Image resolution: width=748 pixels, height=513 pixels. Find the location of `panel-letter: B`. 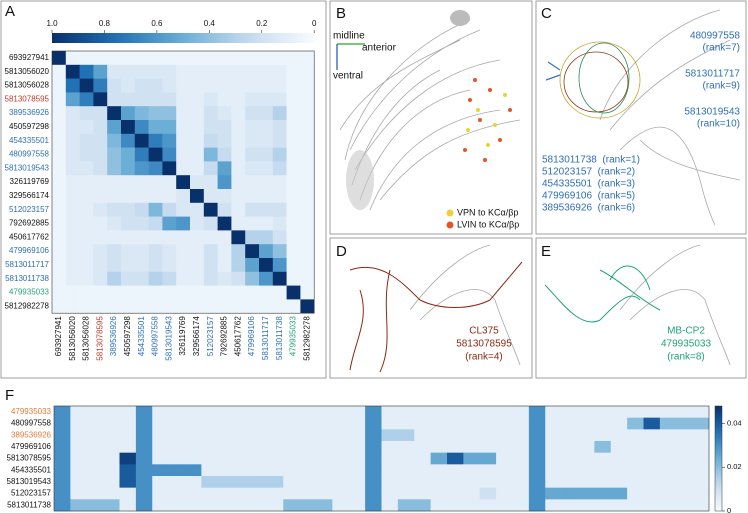

panel-letter: B is located at coordinates (341, 13).